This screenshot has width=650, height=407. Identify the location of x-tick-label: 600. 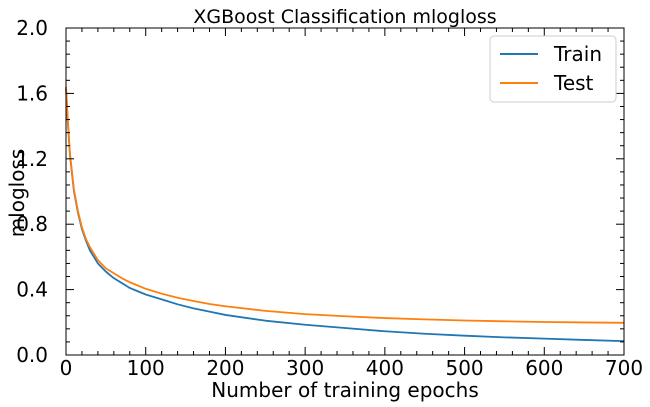
(544, 368).